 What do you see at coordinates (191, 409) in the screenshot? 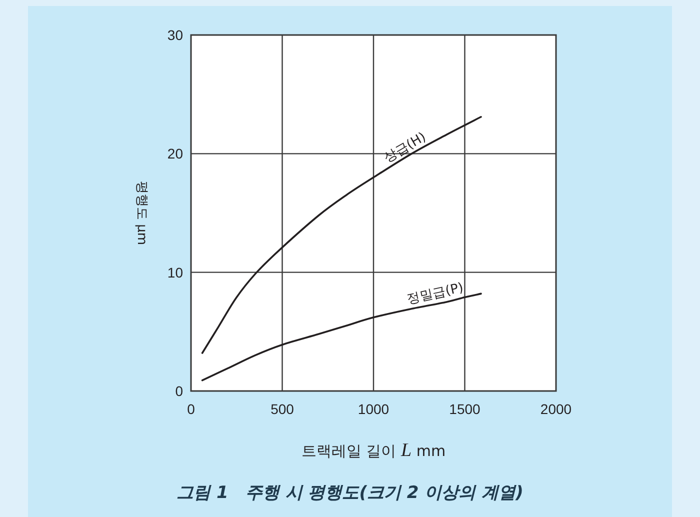
I see `x-tick-label: 0` at bounding box center [191, 409].